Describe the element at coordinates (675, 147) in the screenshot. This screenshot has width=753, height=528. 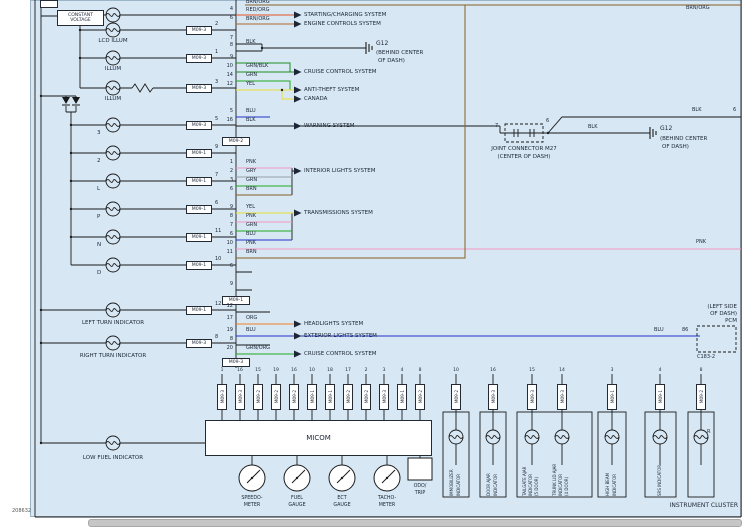
I see `ground-location: OF DASH)` at that location.